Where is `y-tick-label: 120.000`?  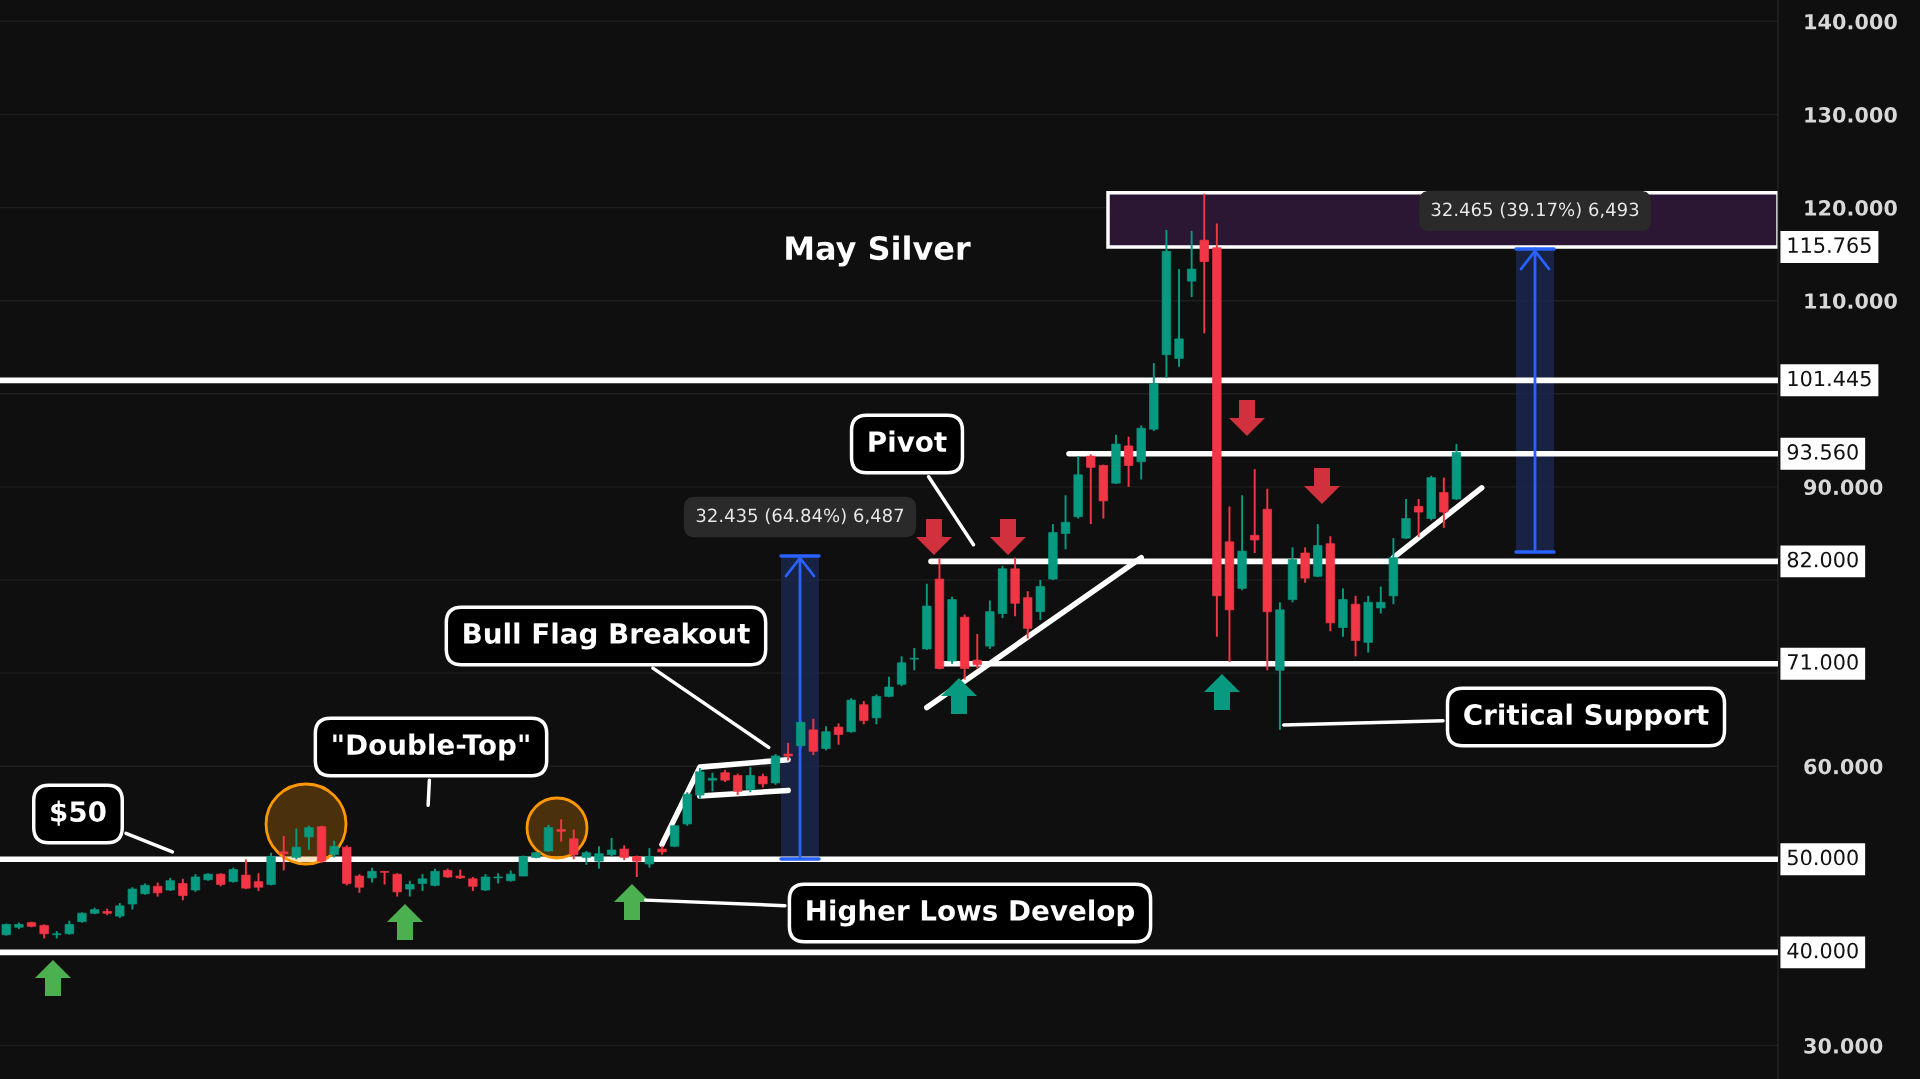 y-tick-label: 120.000 is located at coordinates (1851, 208).